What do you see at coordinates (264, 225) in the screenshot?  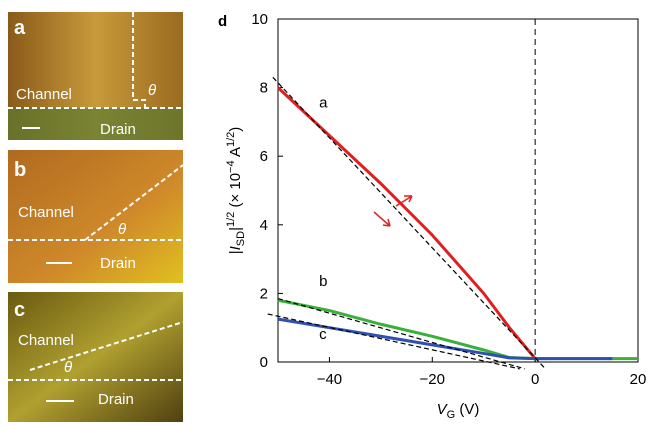 I see `y-tick-label: 4` at bounding box center [264, 225].